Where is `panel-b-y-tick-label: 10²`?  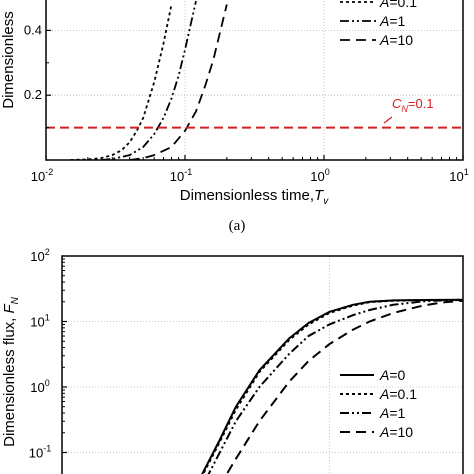 panel-b-y-tick-label: 10² is located at coordinates (39, 255).